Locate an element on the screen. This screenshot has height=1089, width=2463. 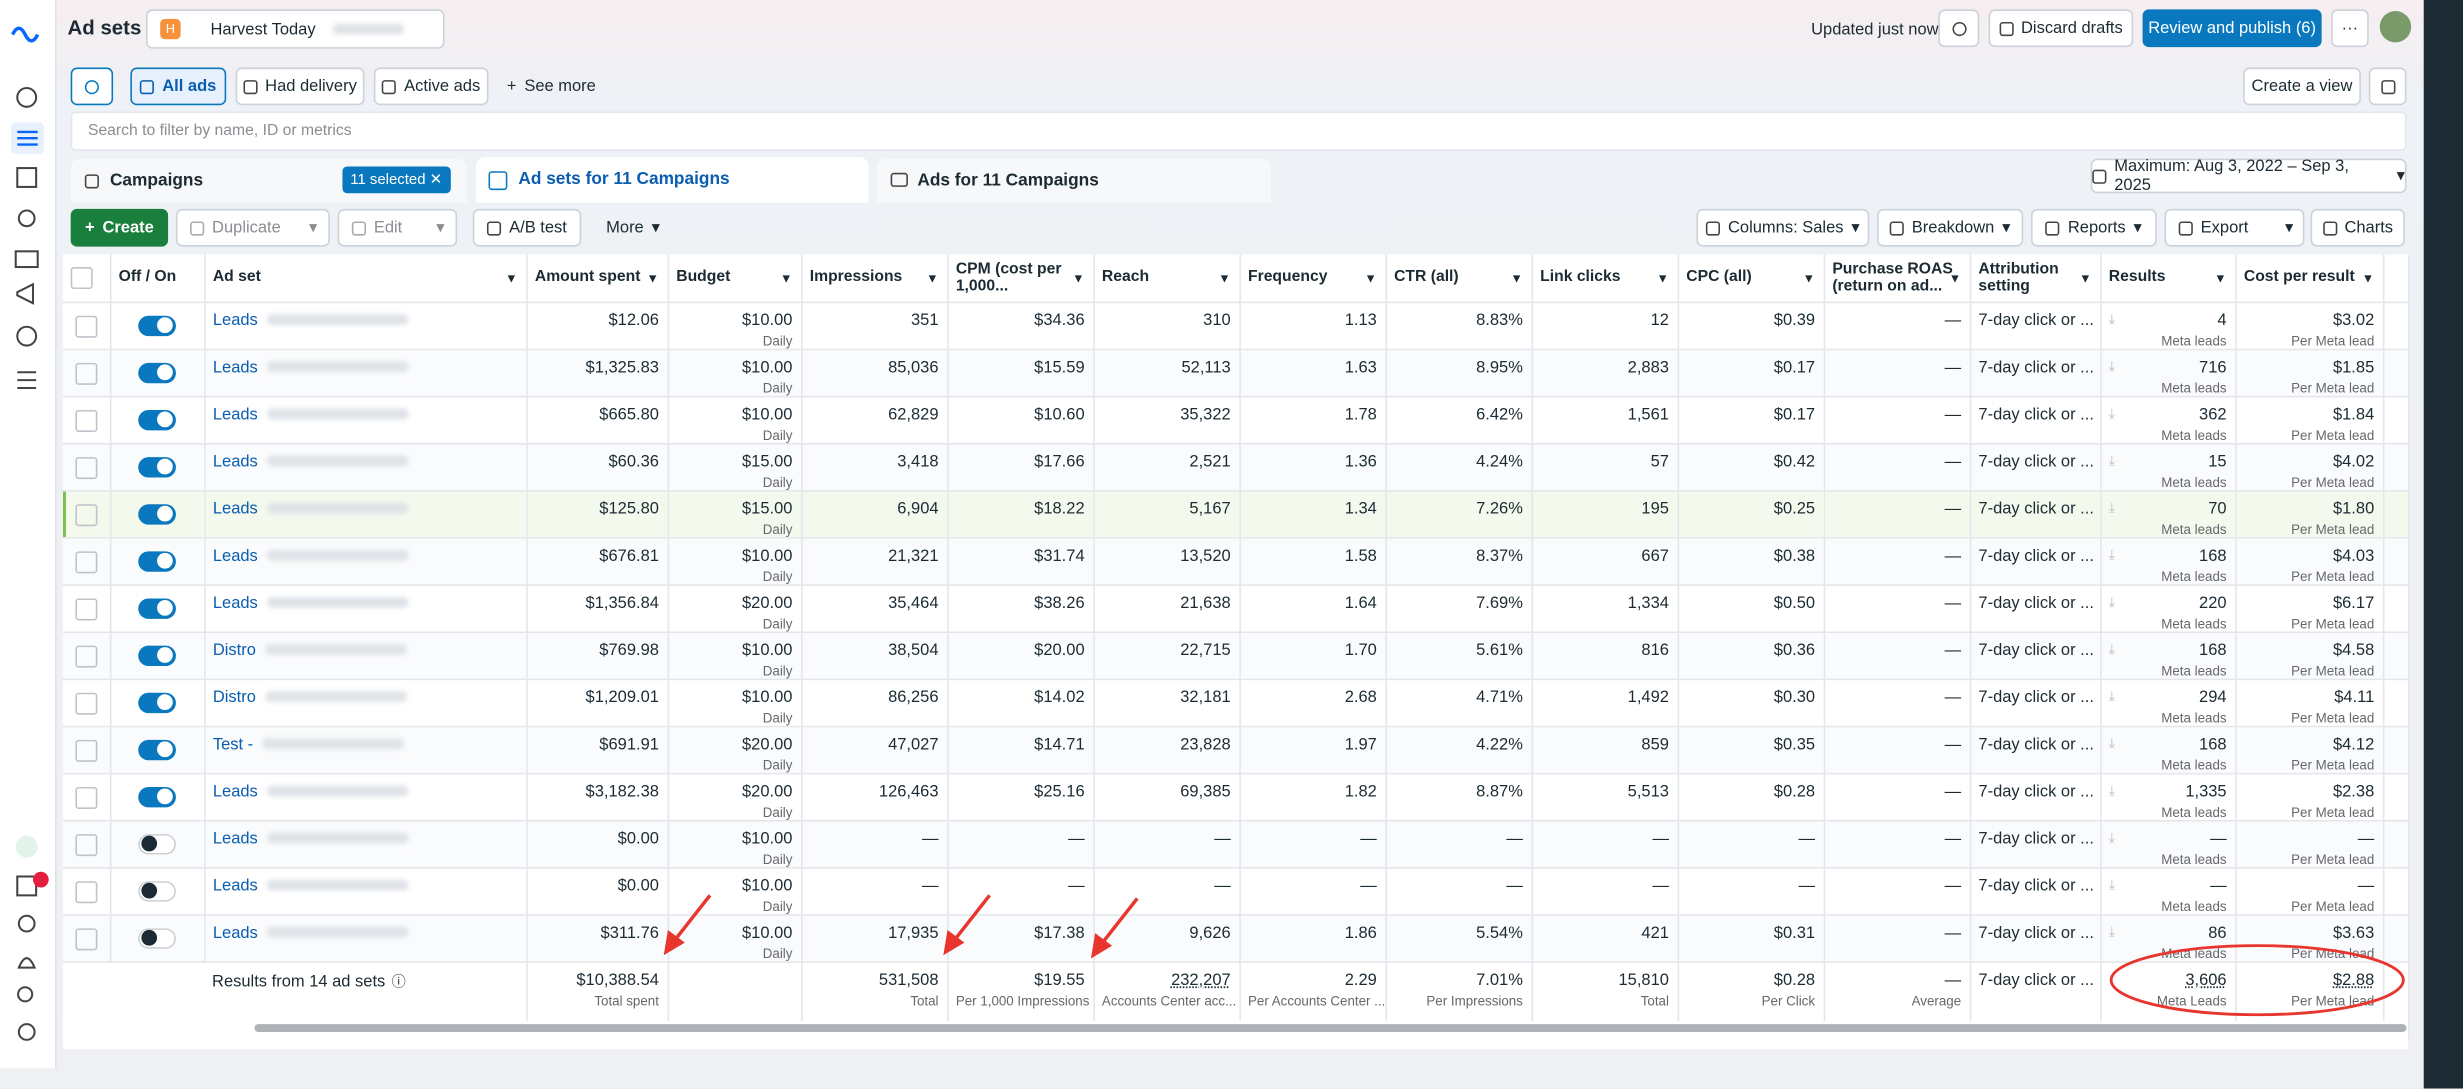
column-header: Impressions▼ is located at coordinates (874, 277).